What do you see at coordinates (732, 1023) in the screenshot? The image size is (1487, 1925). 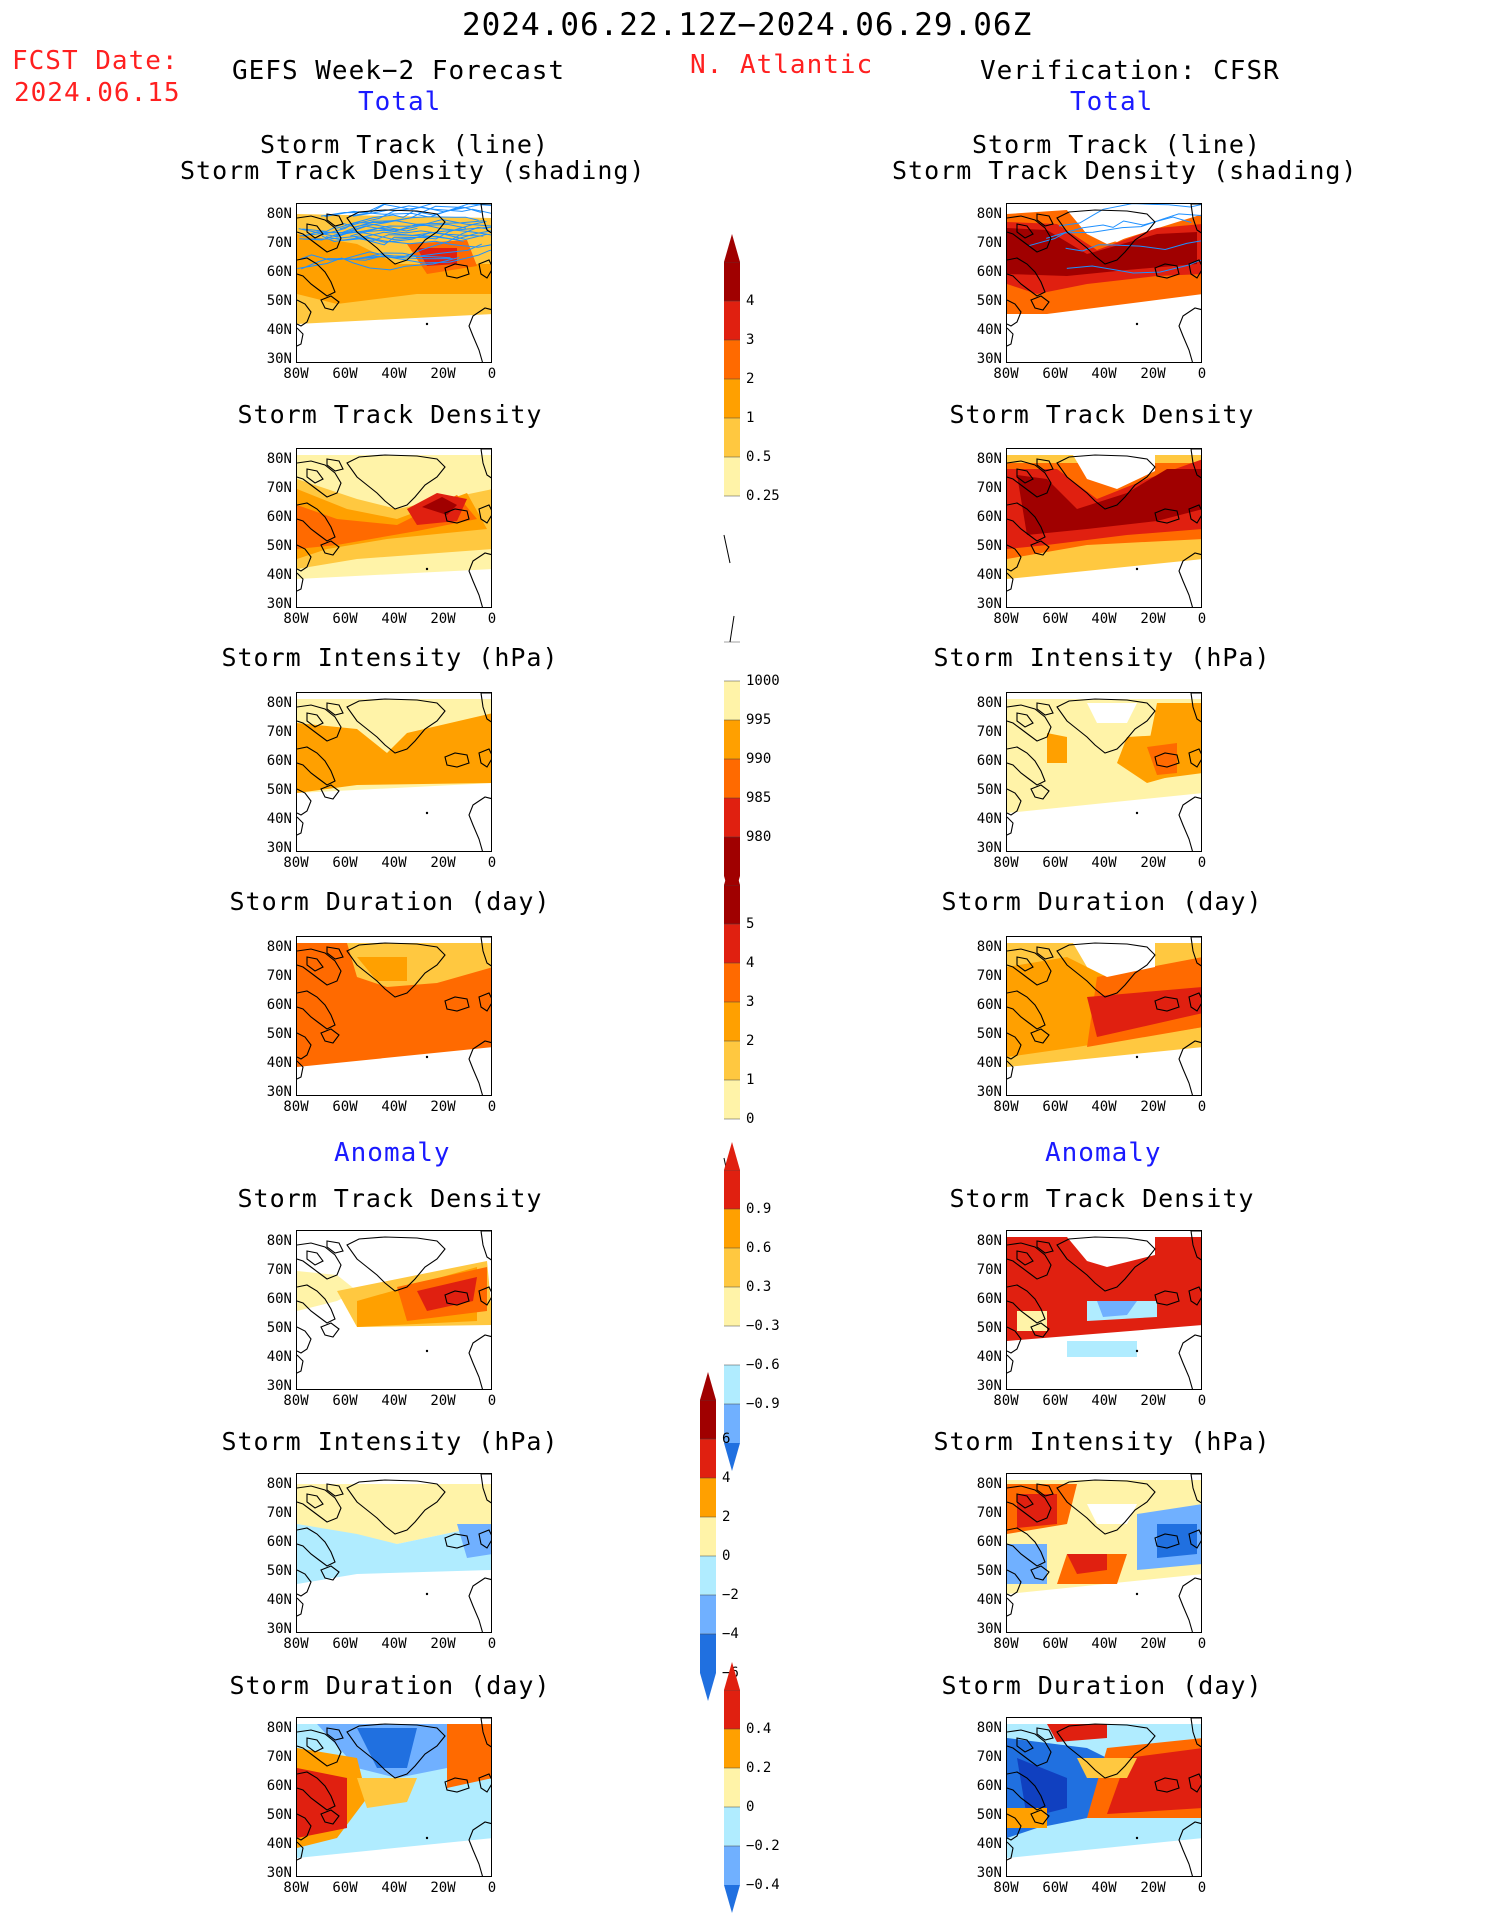 I see `duration-colorbar` at bounding box center [732, 1023].